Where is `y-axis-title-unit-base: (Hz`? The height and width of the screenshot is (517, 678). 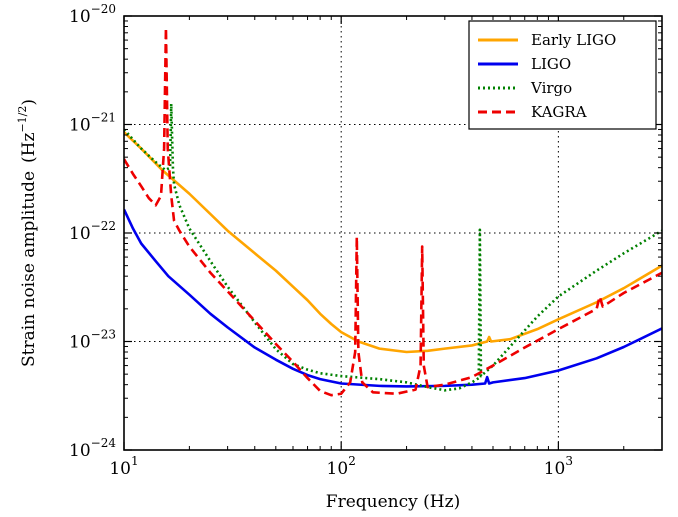
y-axis-title-unit-base: (Hz is located at coordinates (29, 147).